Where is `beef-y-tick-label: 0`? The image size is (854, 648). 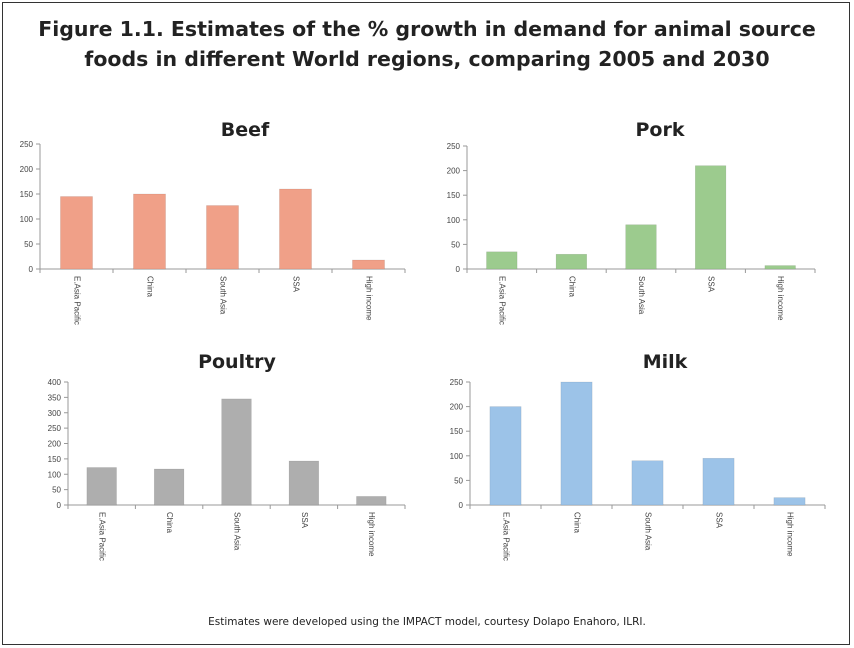
beef-y-tick-label: 0 is located at coordinates (31, 269).